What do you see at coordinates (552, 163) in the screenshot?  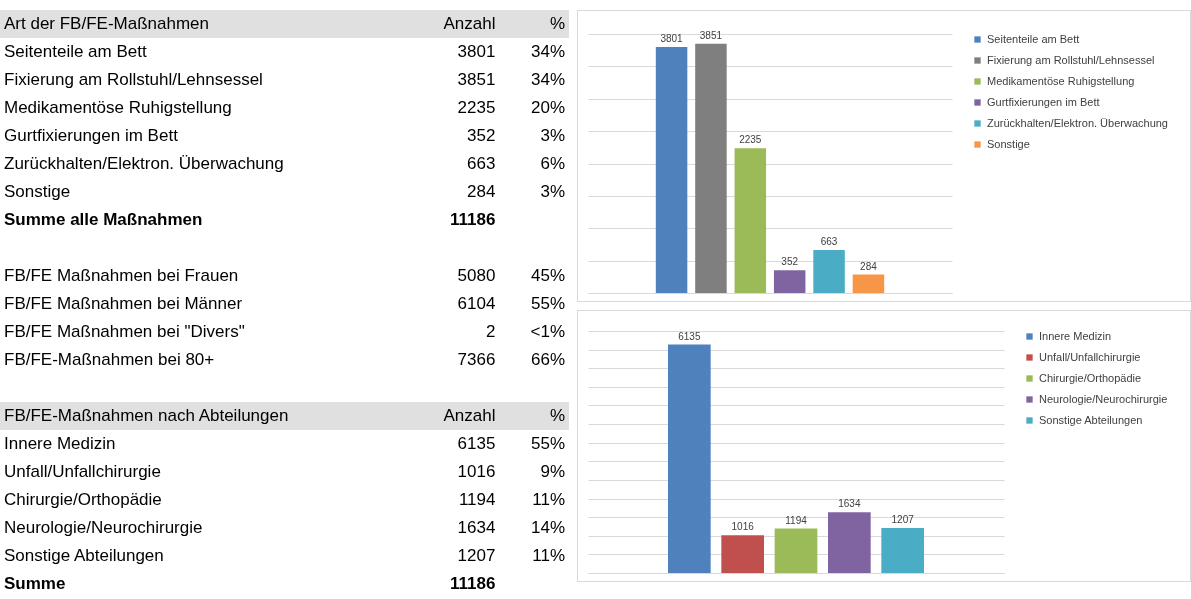 I see `text: 6%` at bounding box center [552, 163].